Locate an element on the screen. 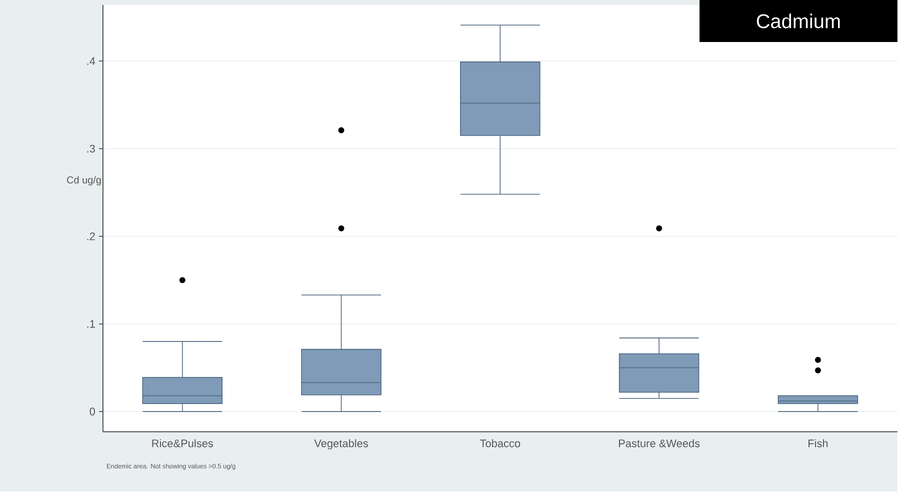 Image resolution: width=898 pixels, height=492 pixels. x-tick-label: Fish is located at coordinates (818, 443).